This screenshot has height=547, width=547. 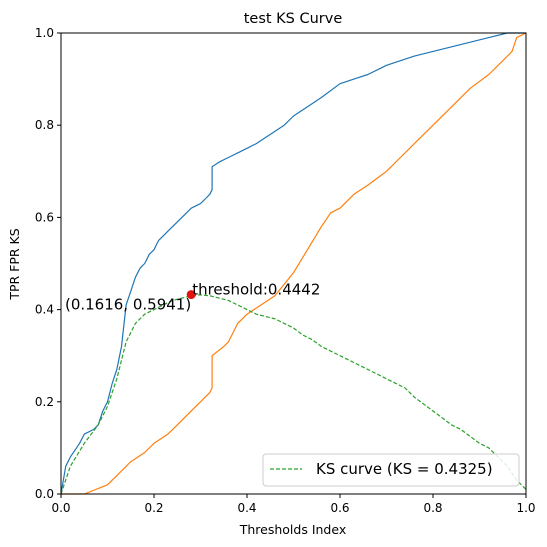 I want to click on legend: KS curve (KS = 0.4325), so click(x=391, y=470).